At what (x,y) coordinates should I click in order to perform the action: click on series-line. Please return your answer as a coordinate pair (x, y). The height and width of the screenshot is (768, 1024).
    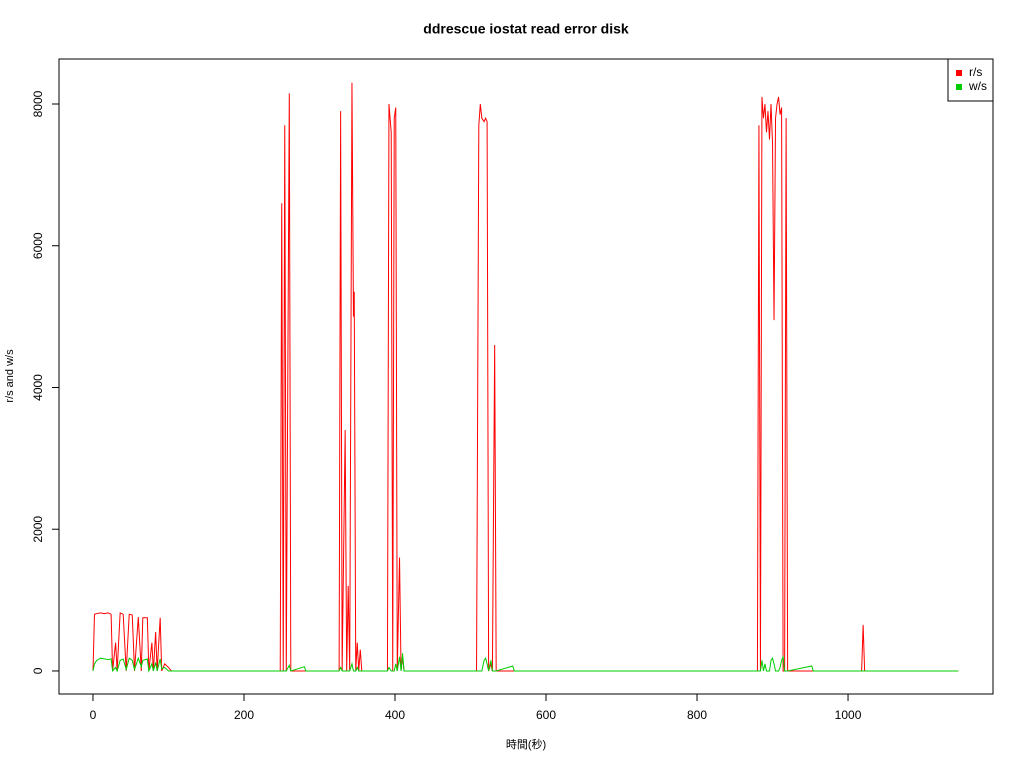
    Looking at the image, I should click on (525, 663).